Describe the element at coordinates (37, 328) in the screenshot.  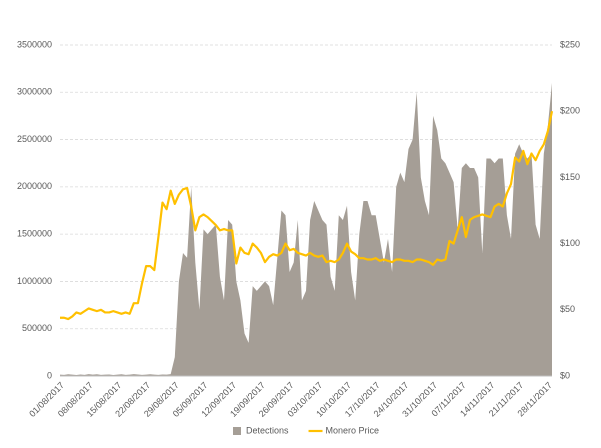
I see `y-tick-label: 500000` at that location.